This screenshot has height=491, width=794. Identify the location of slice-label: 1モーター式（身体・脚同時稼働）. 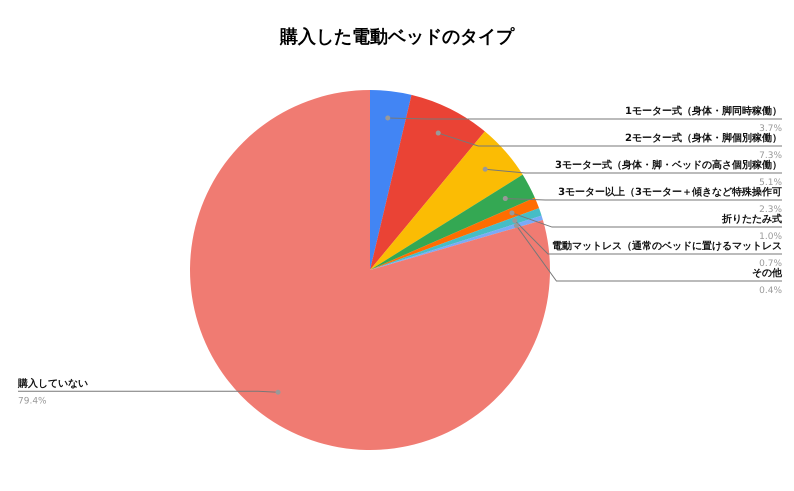
(703, 111).